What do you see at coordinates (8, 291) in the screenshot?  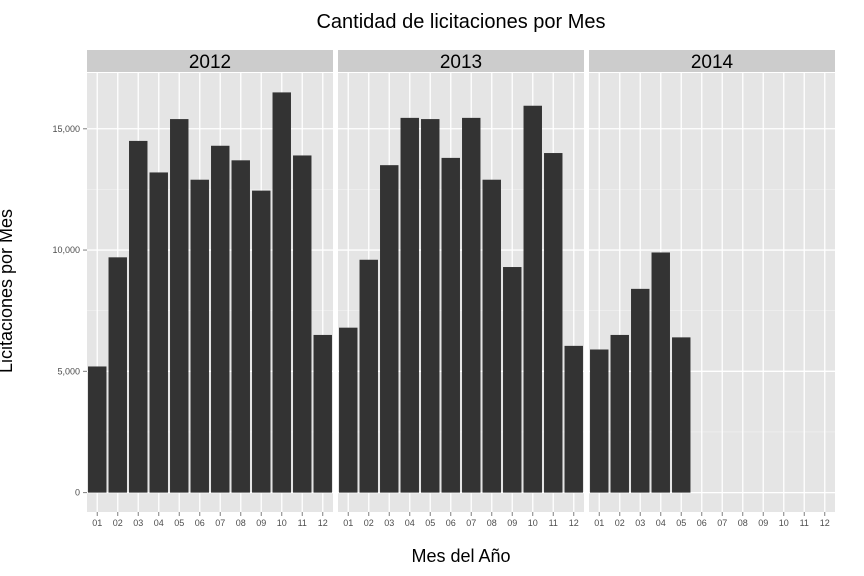 I see `y-axis-title: Licitaciones por Mes` at bounding box center [8, 291].